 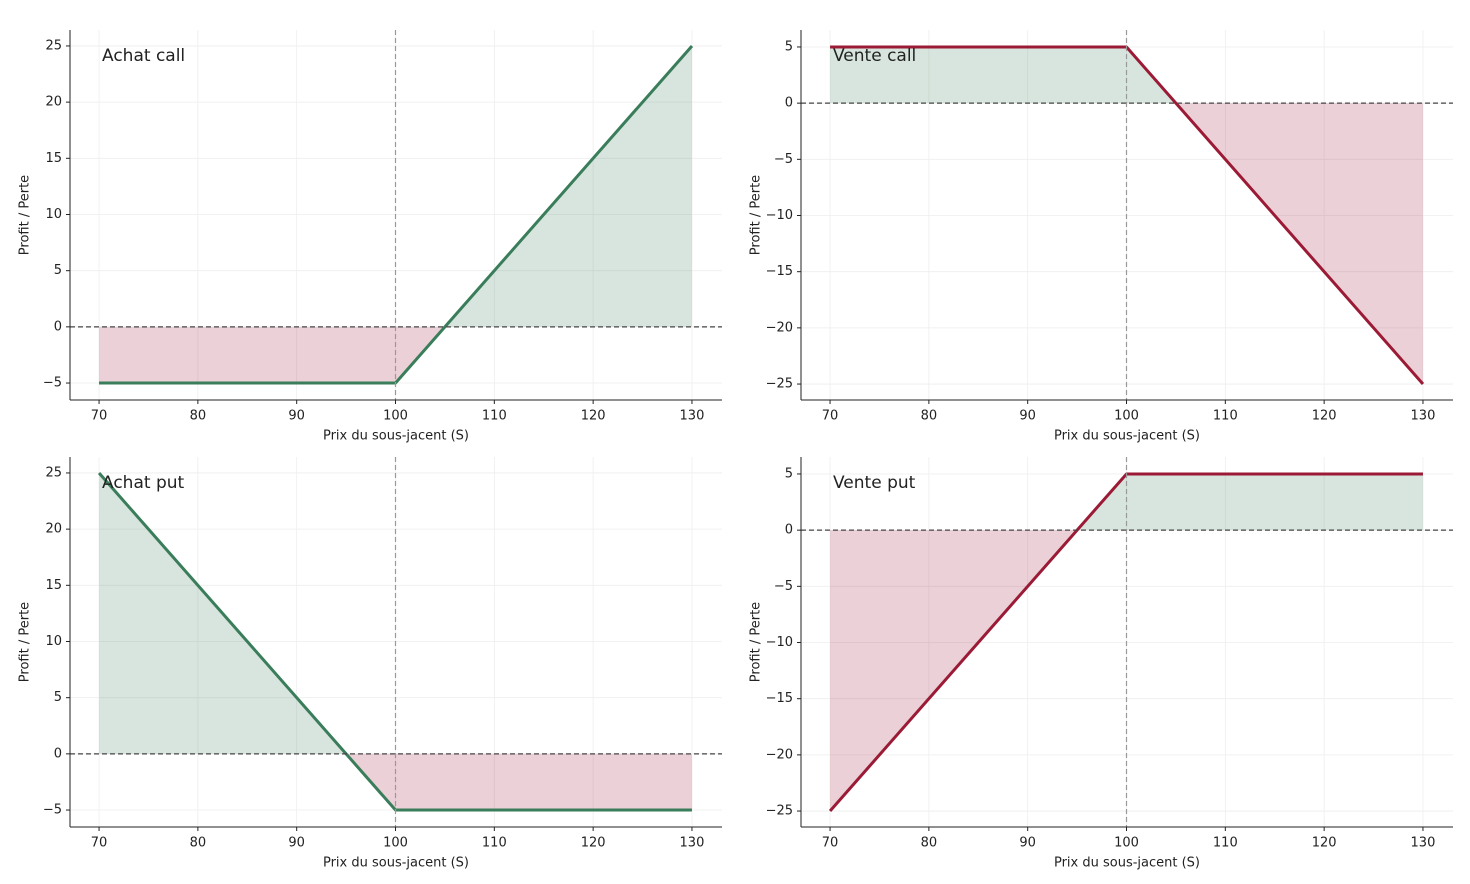 What do you see at coordinates (874, 56) in the screenshot?
I see `chart-title: Vente call` at bounding box center [874, 56].